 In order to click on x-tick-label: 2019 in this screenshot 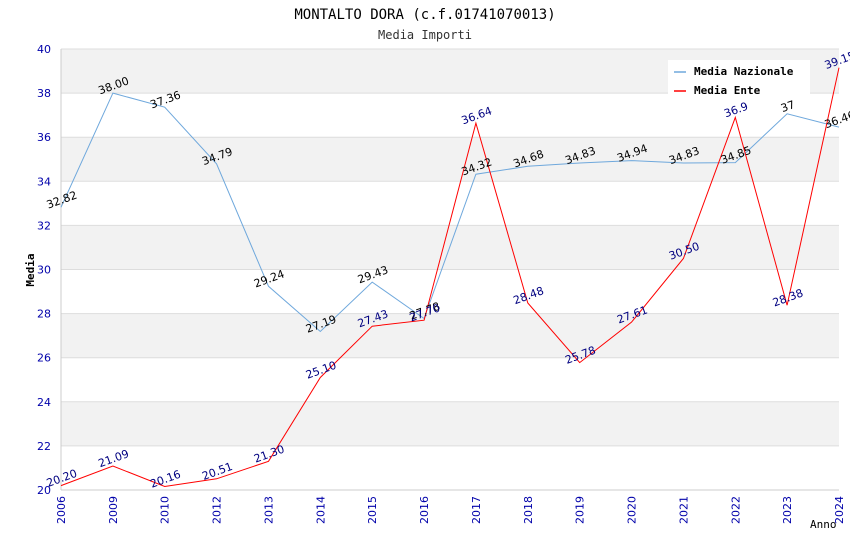, I will do `click(580, 510)`.